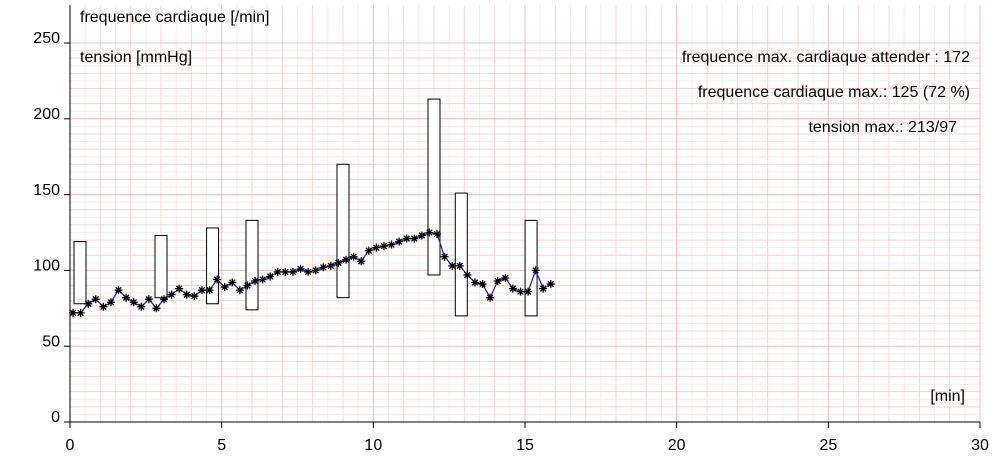  What do you see at coordinates (828, 445) in the screenshot?
I see `x-tick-label: 25` at bounding box center [828, 445].